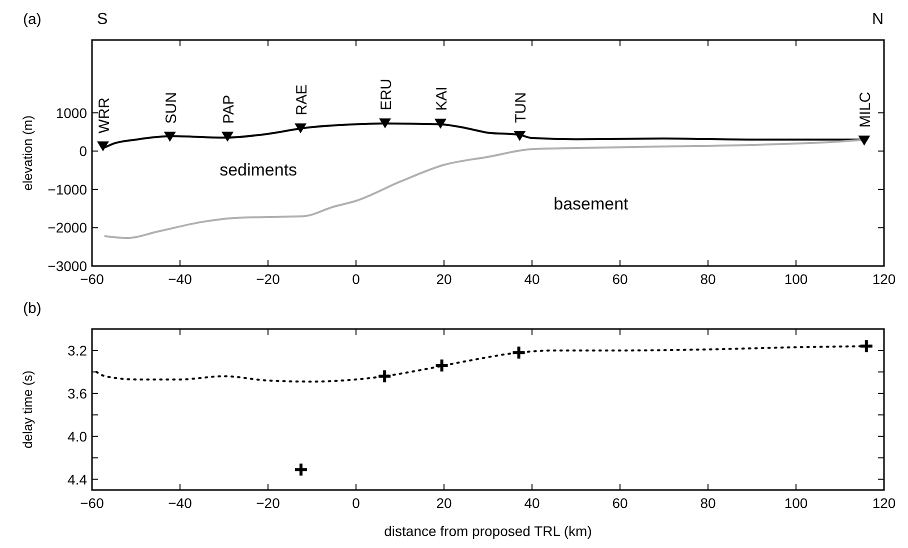 This screenshot has width=908, height=548. Describe the element at coordinates (68, 189) in the screenshot. I see `y-tick-label: −1000` at that location.